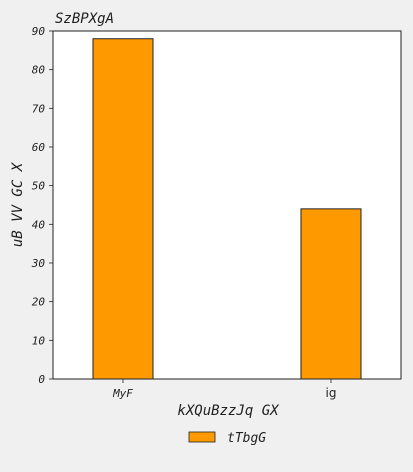 The height and width of the screenshot is (472, 413). I want to click on y-axis-label: uB VV GC X, so click(18, 204).